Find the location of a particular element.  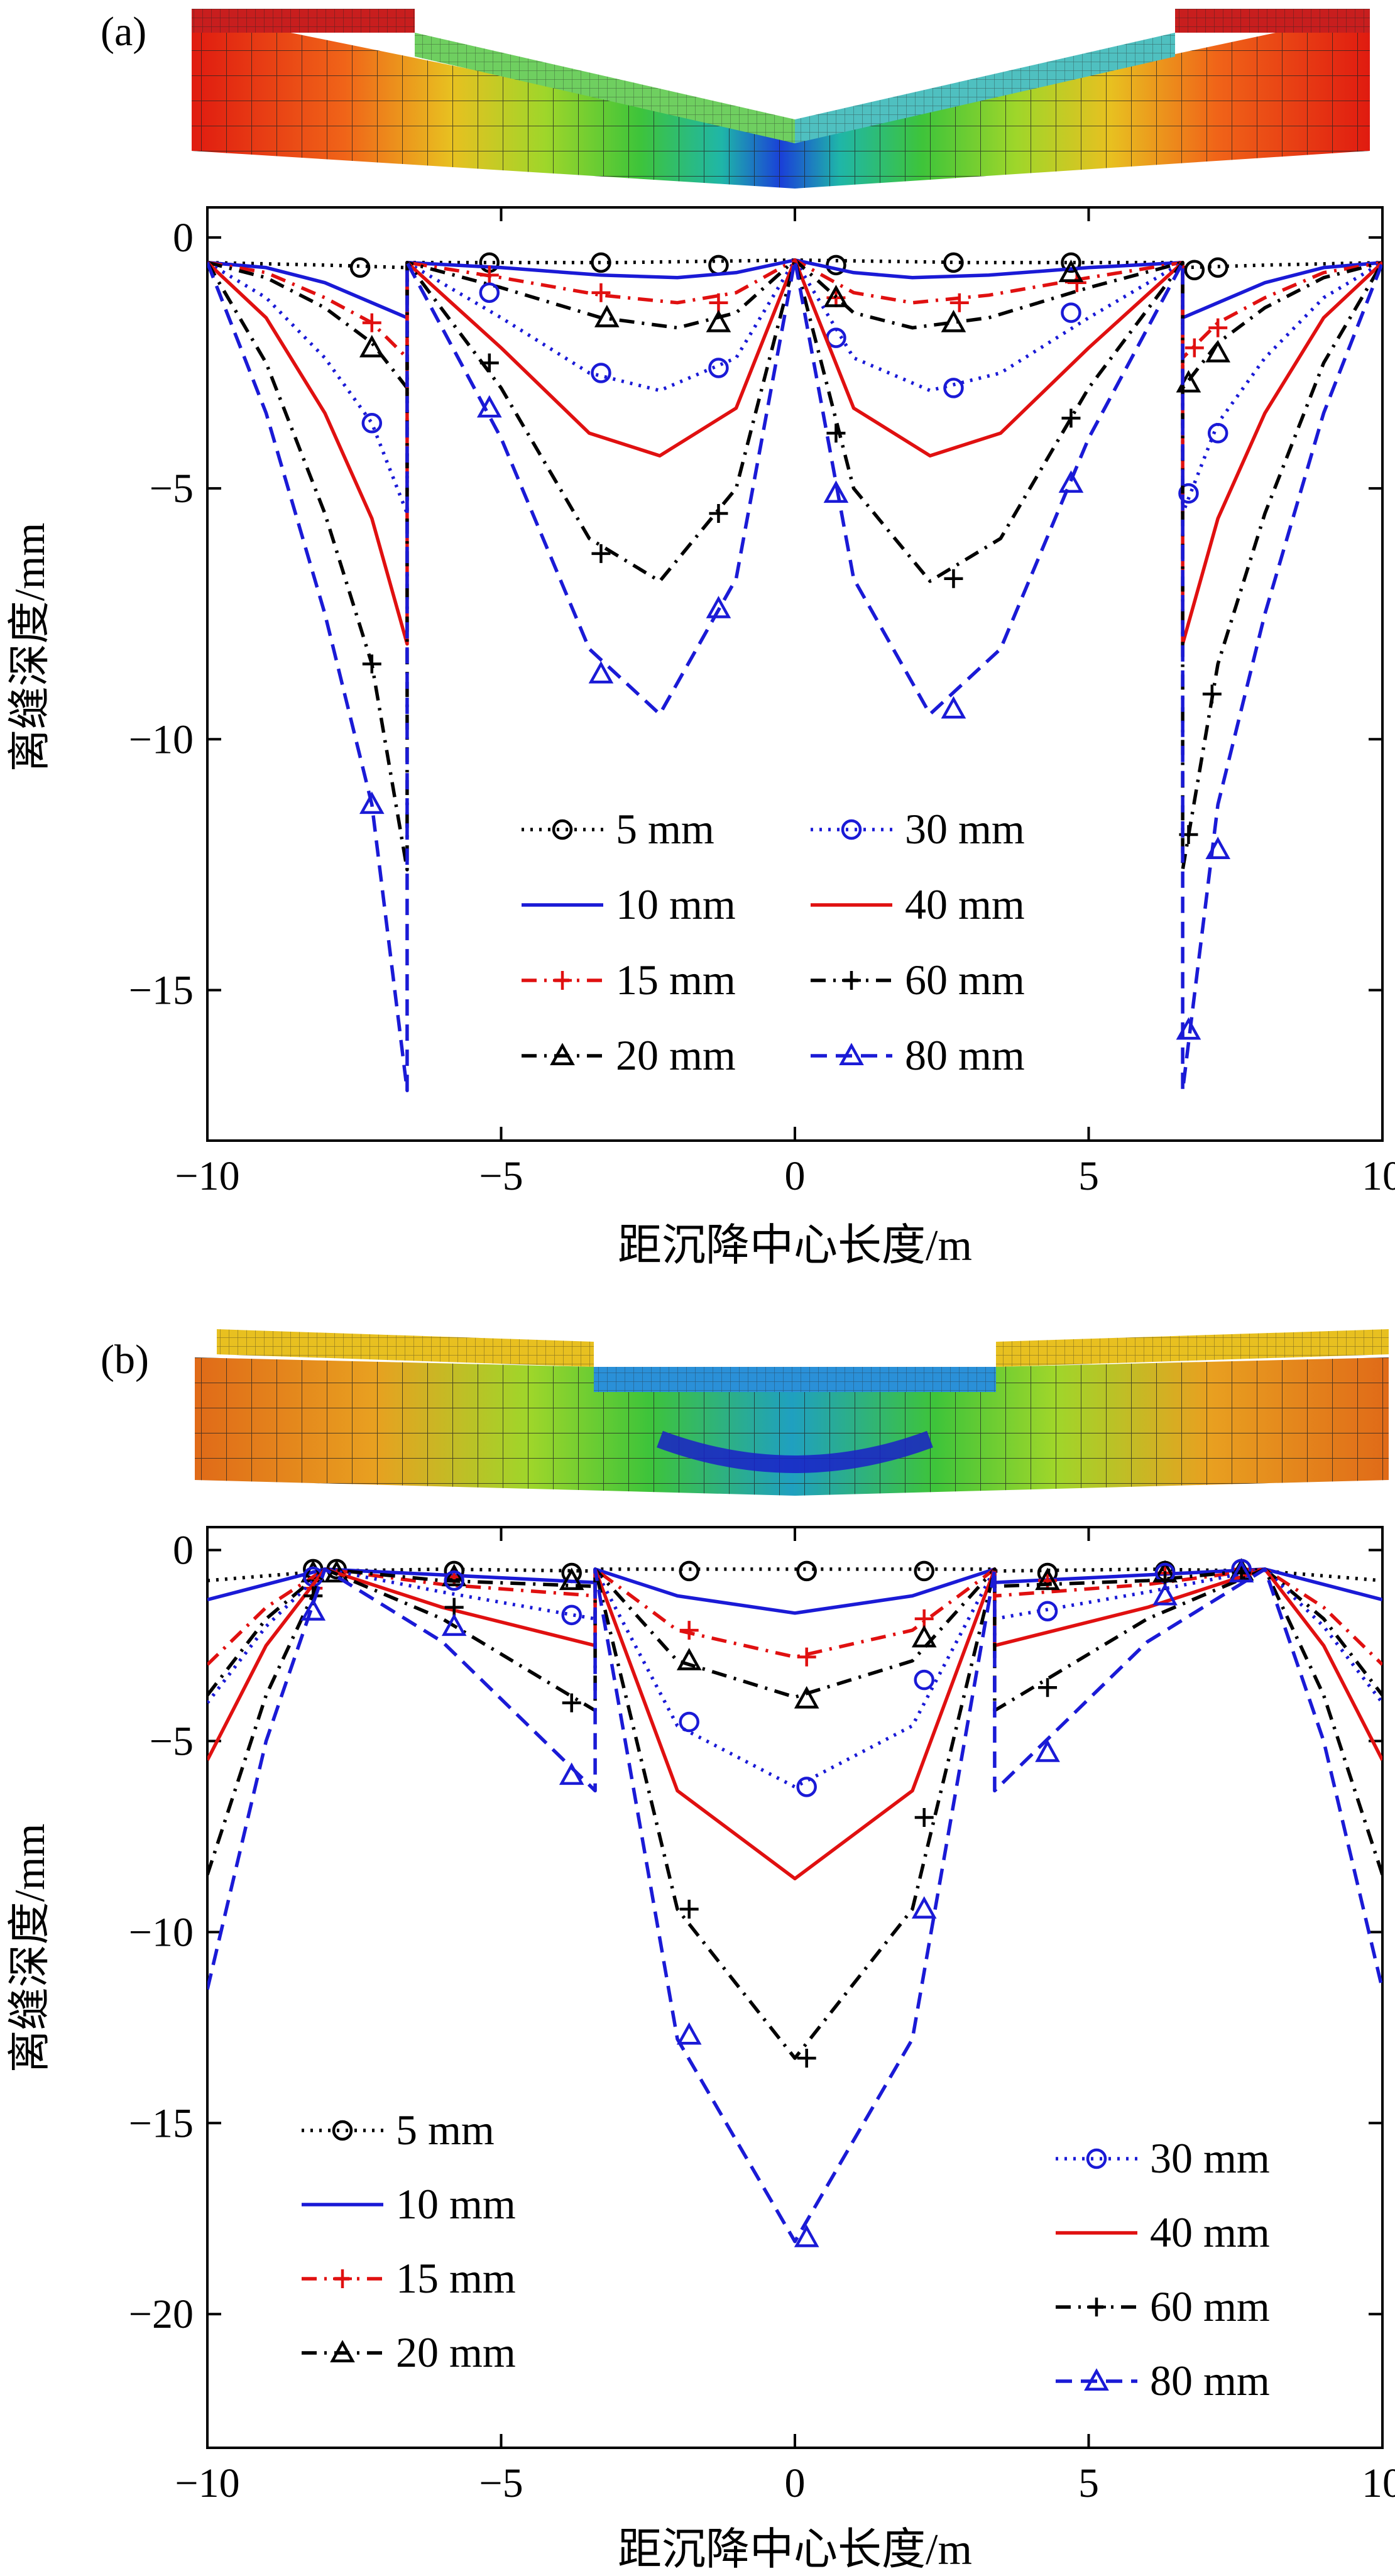

legend-item: 80 mm is located at coordinates (1163, 2380).